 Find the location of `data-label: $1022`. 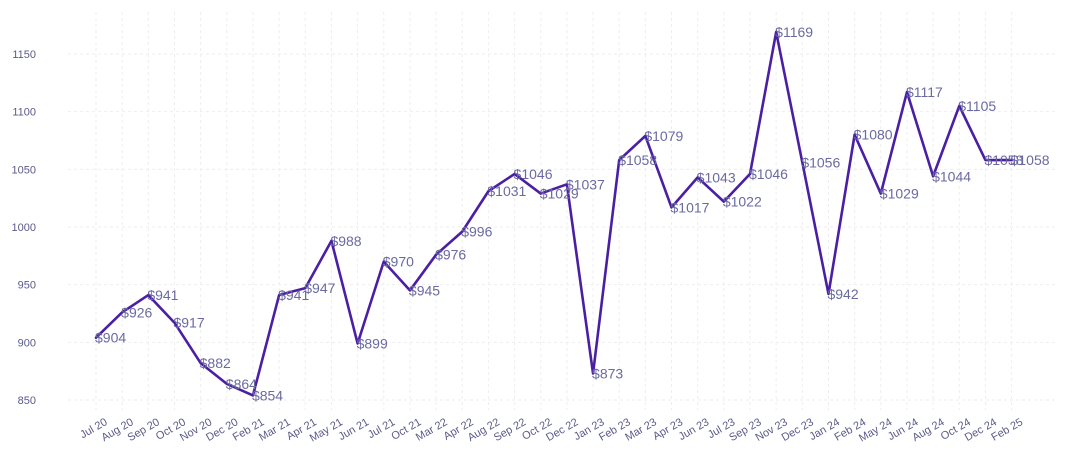

data-label: $1022 is located at coordinates (742, 202).